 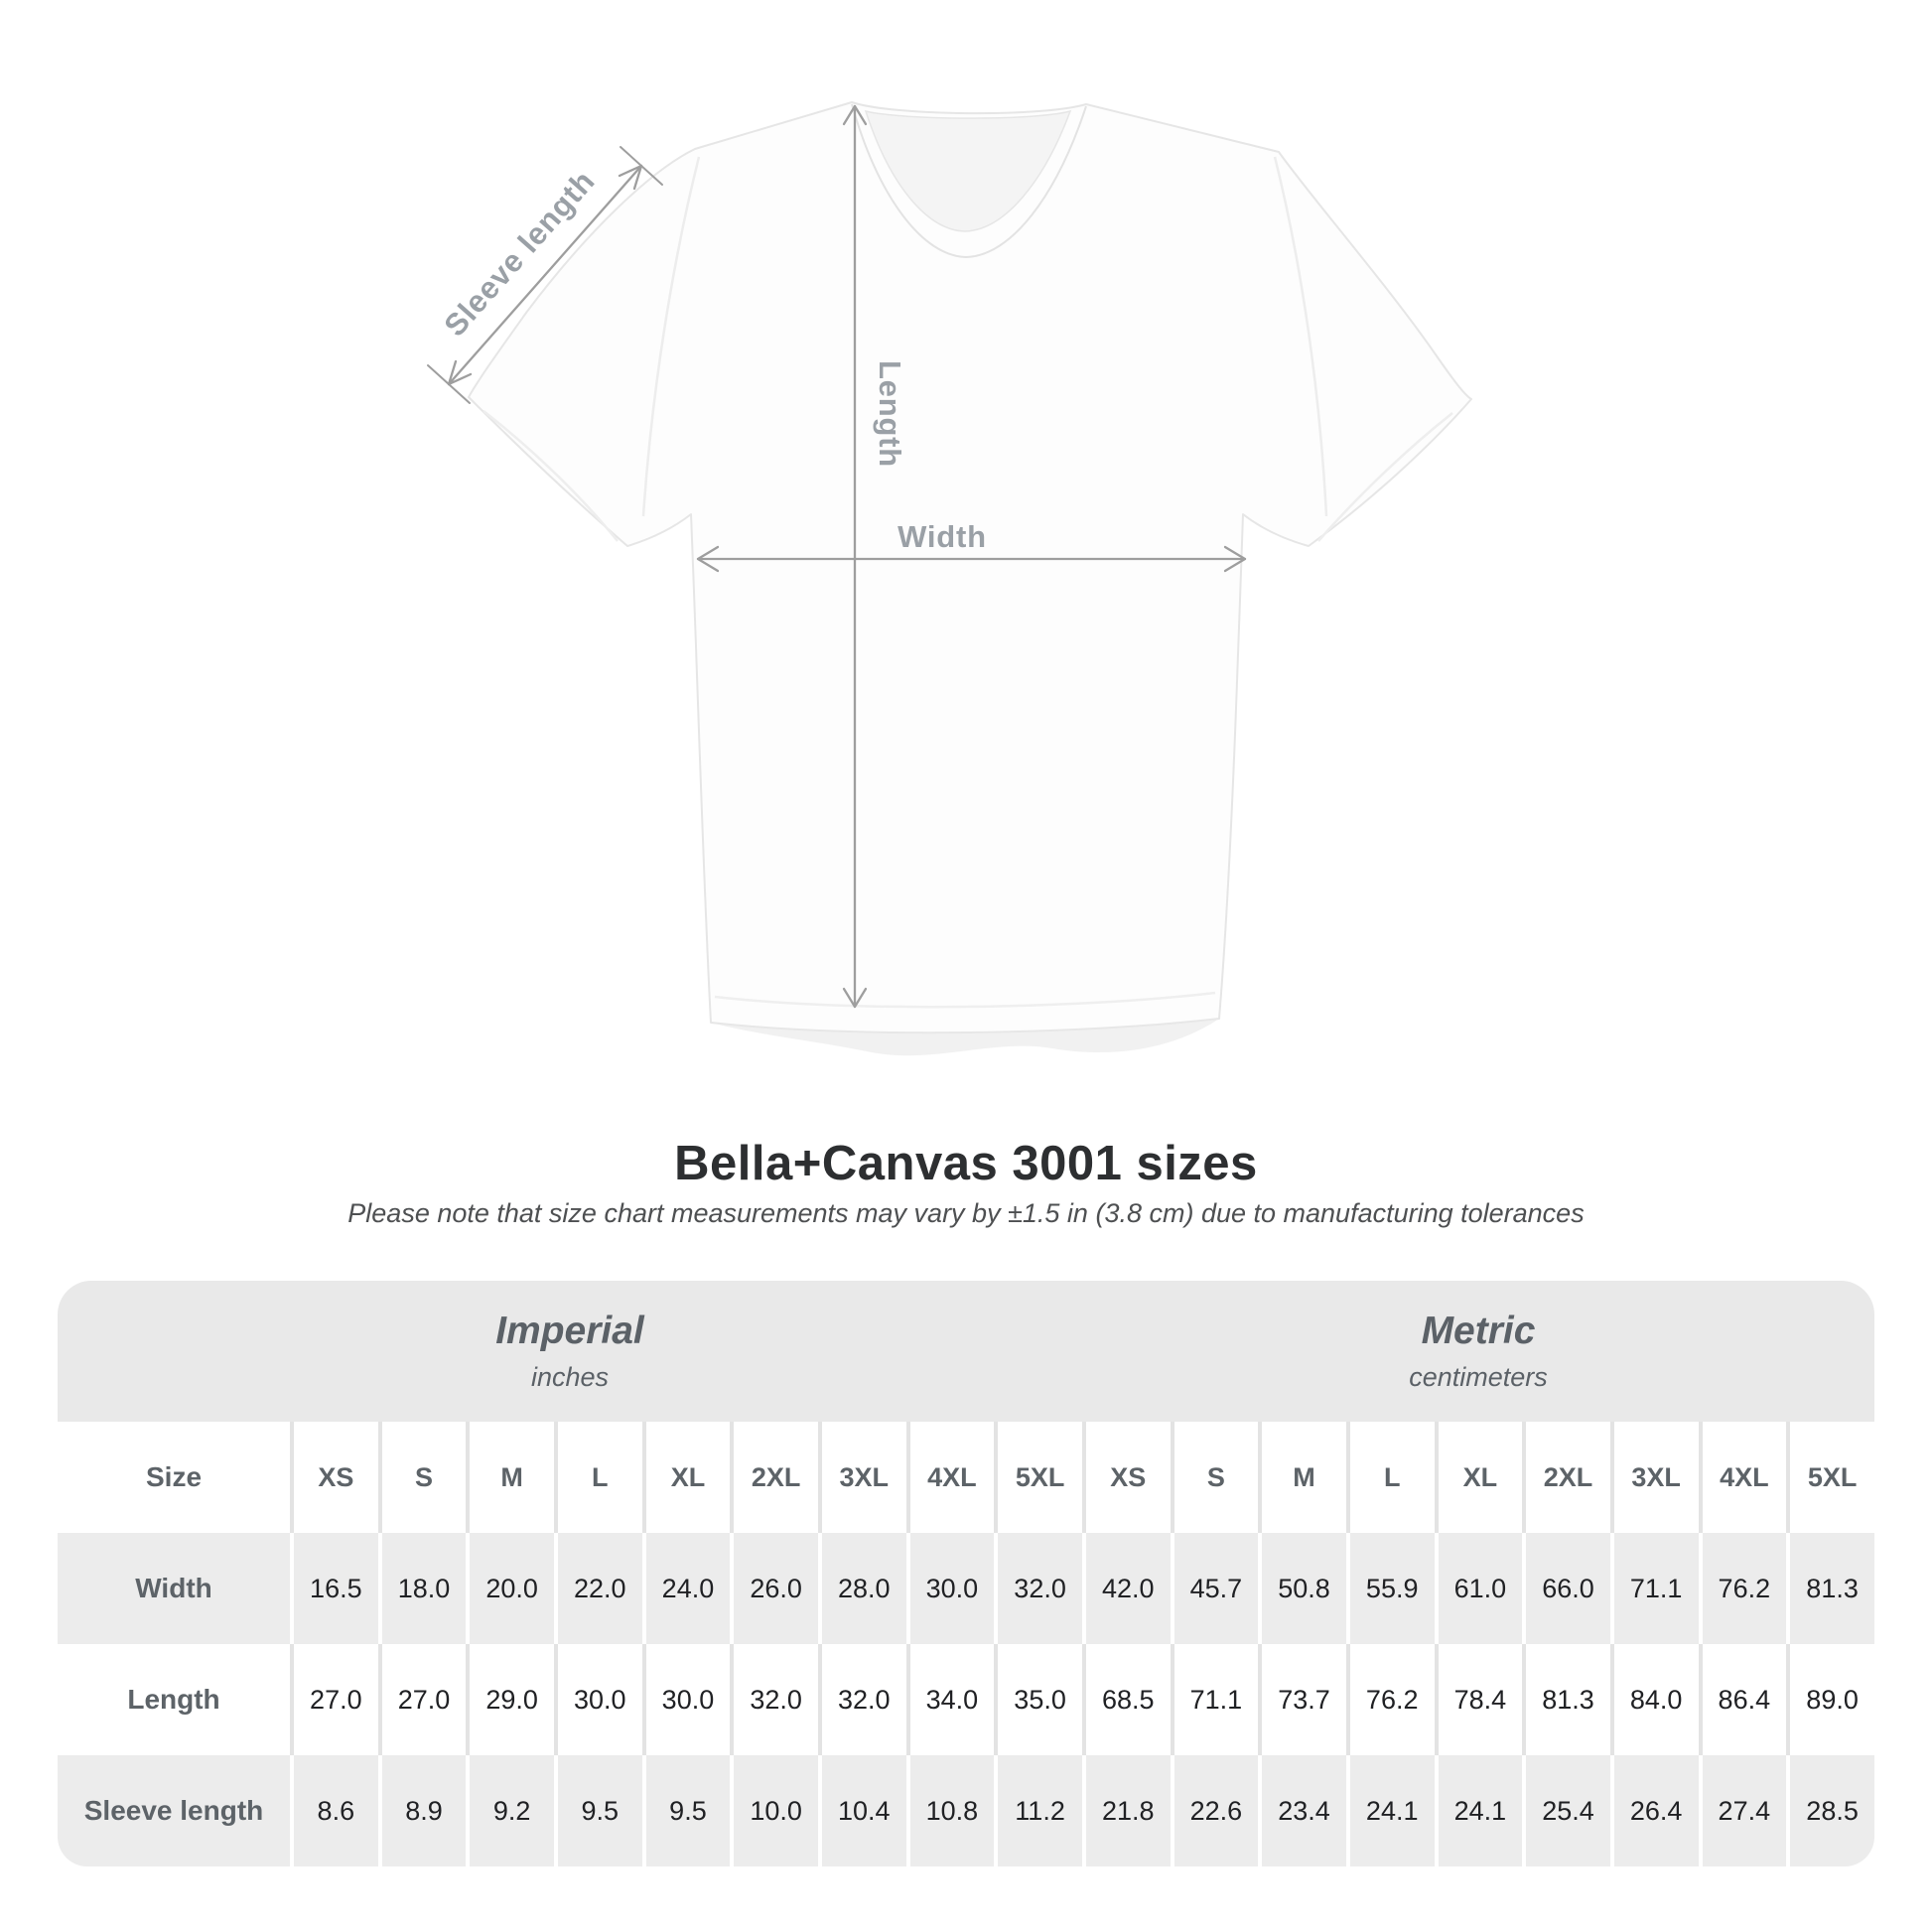 What do you see at coordinates (1478, 1478) in the screenshot?
I see `size-col-header-metric: XL` at bounding box center [1478, 1478].